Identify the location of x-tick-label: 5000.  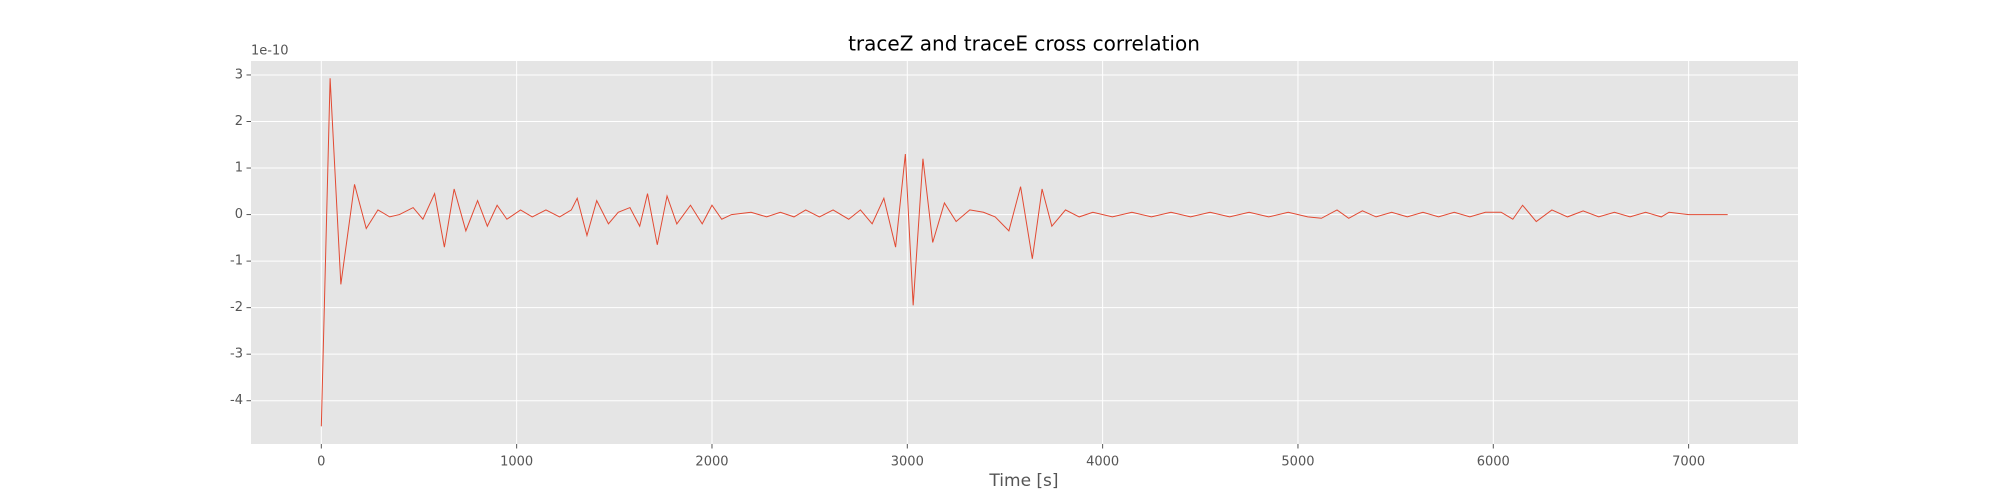
(1297, 462).